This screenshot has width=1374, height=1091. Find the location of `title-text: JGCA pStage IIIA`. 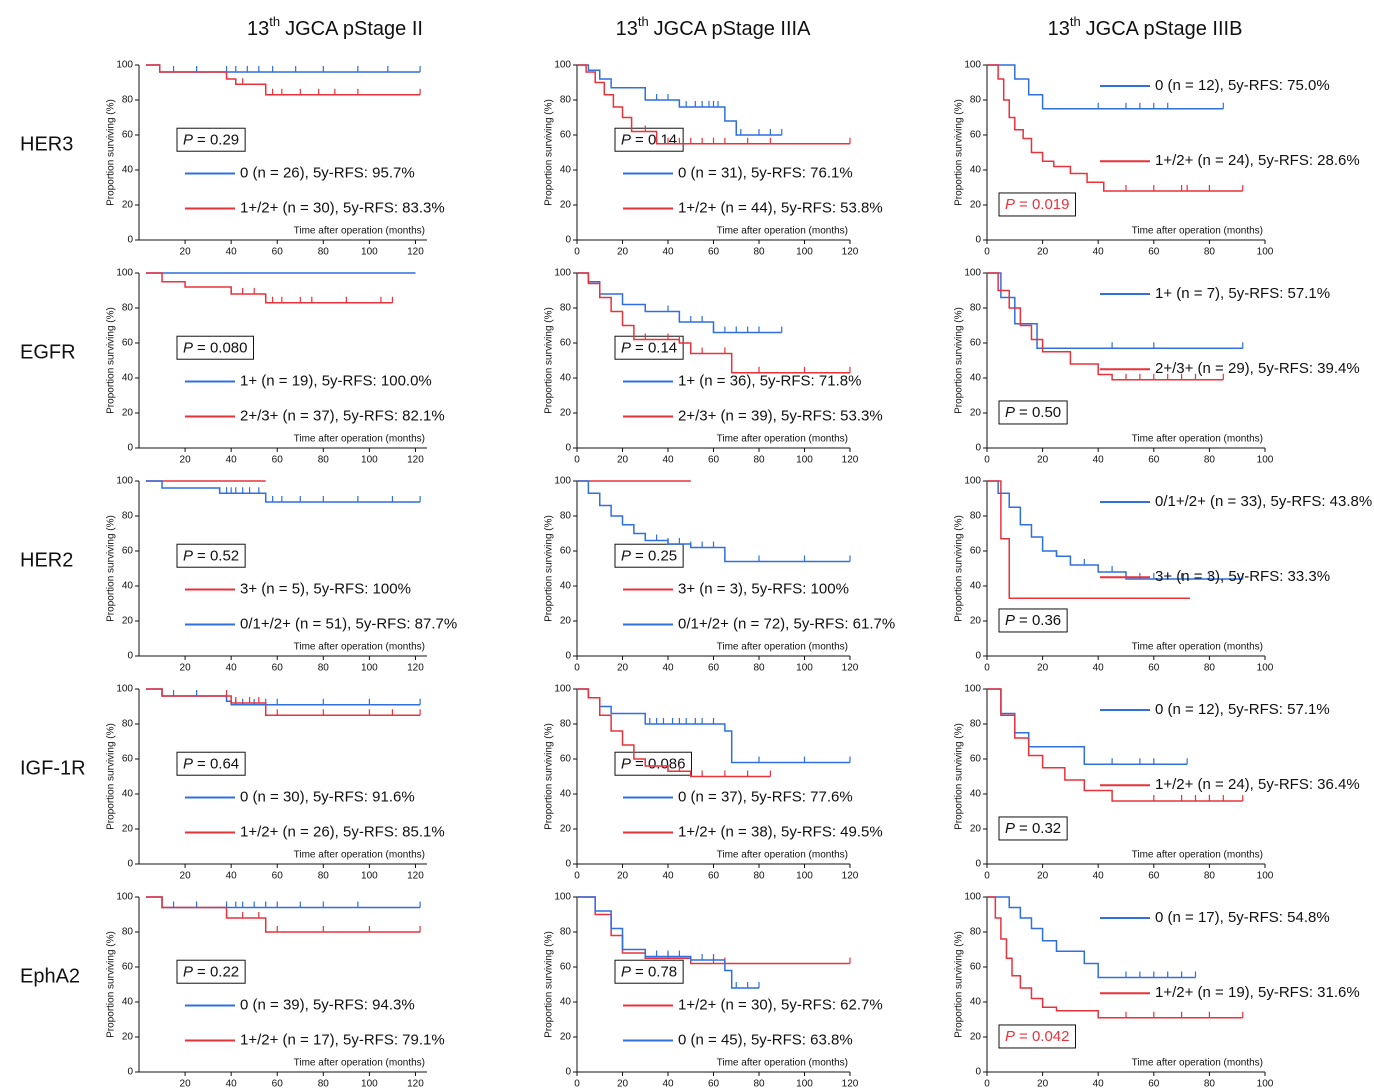

title-text: JGCA pStage IIIA is located at coordinates (732, 29).